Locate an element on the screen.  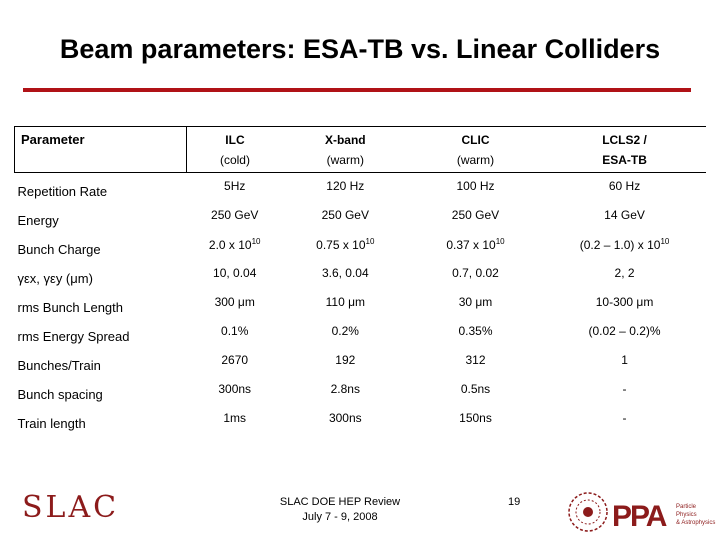
header-ilc-name: ILC is located at coordinates (235, 139).